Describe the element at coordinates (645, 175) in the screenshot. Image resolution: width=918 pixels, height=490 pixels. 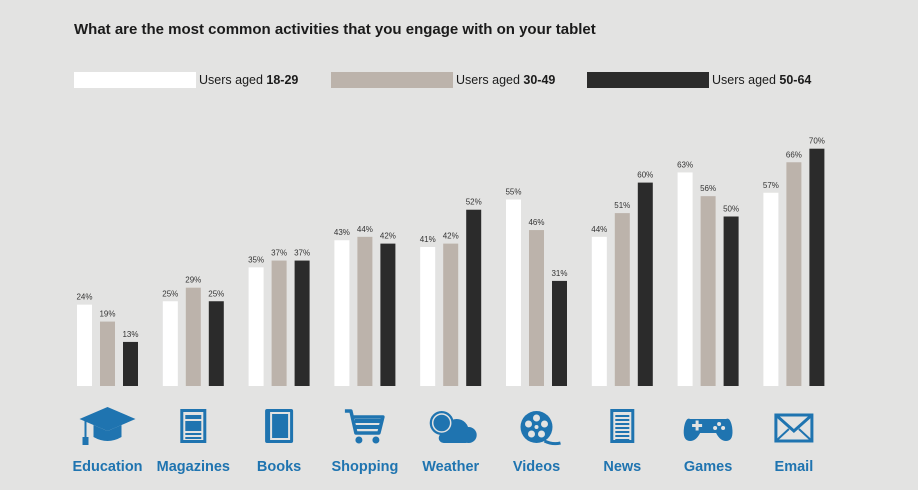
I see `value-label-news-50-64: 60%` at that location.